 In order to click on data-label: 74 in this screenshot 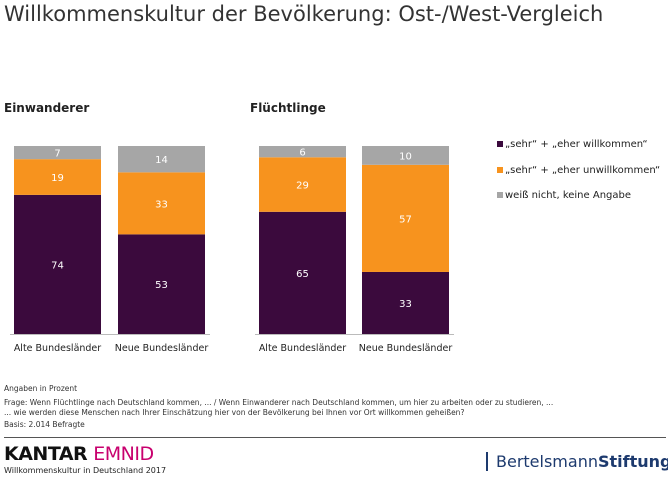, I will do `click(57, 265)`.